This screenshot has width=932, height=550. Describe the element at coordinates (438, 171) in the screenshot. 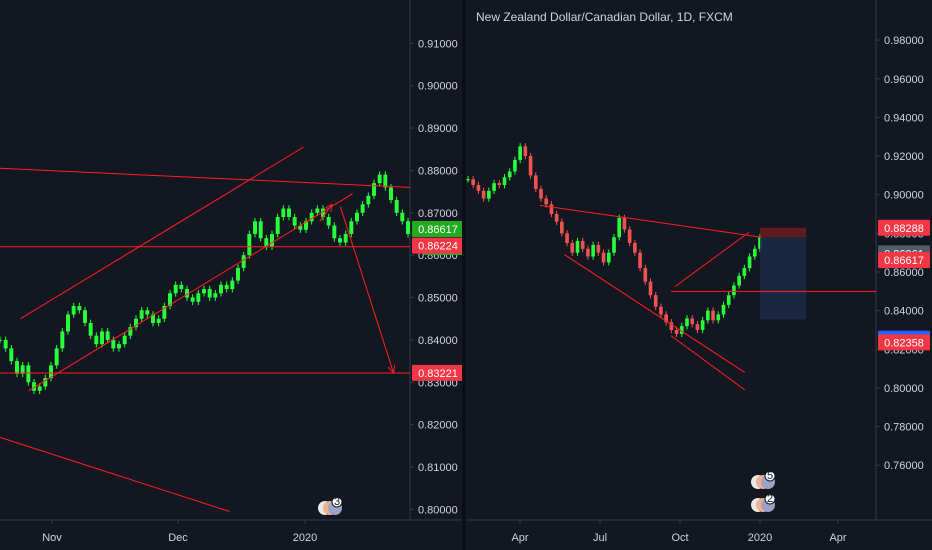

I see `y-tick-label: 0.88000` at that location.